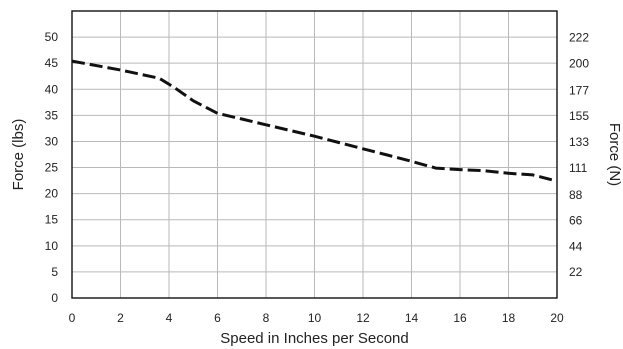  What do you see at coordinates (52, 115) in the screenshot?
I see `y-tick-label: 35` at bounding box center [52, 115].